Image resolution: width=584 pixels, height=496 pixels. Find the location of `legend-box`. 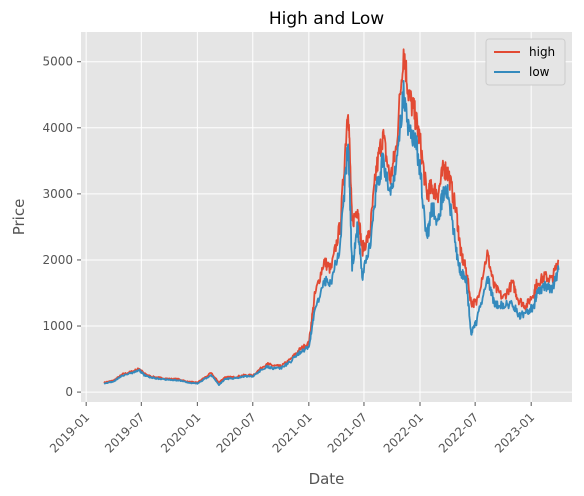

legend-box is located at coordinates (525, 62).